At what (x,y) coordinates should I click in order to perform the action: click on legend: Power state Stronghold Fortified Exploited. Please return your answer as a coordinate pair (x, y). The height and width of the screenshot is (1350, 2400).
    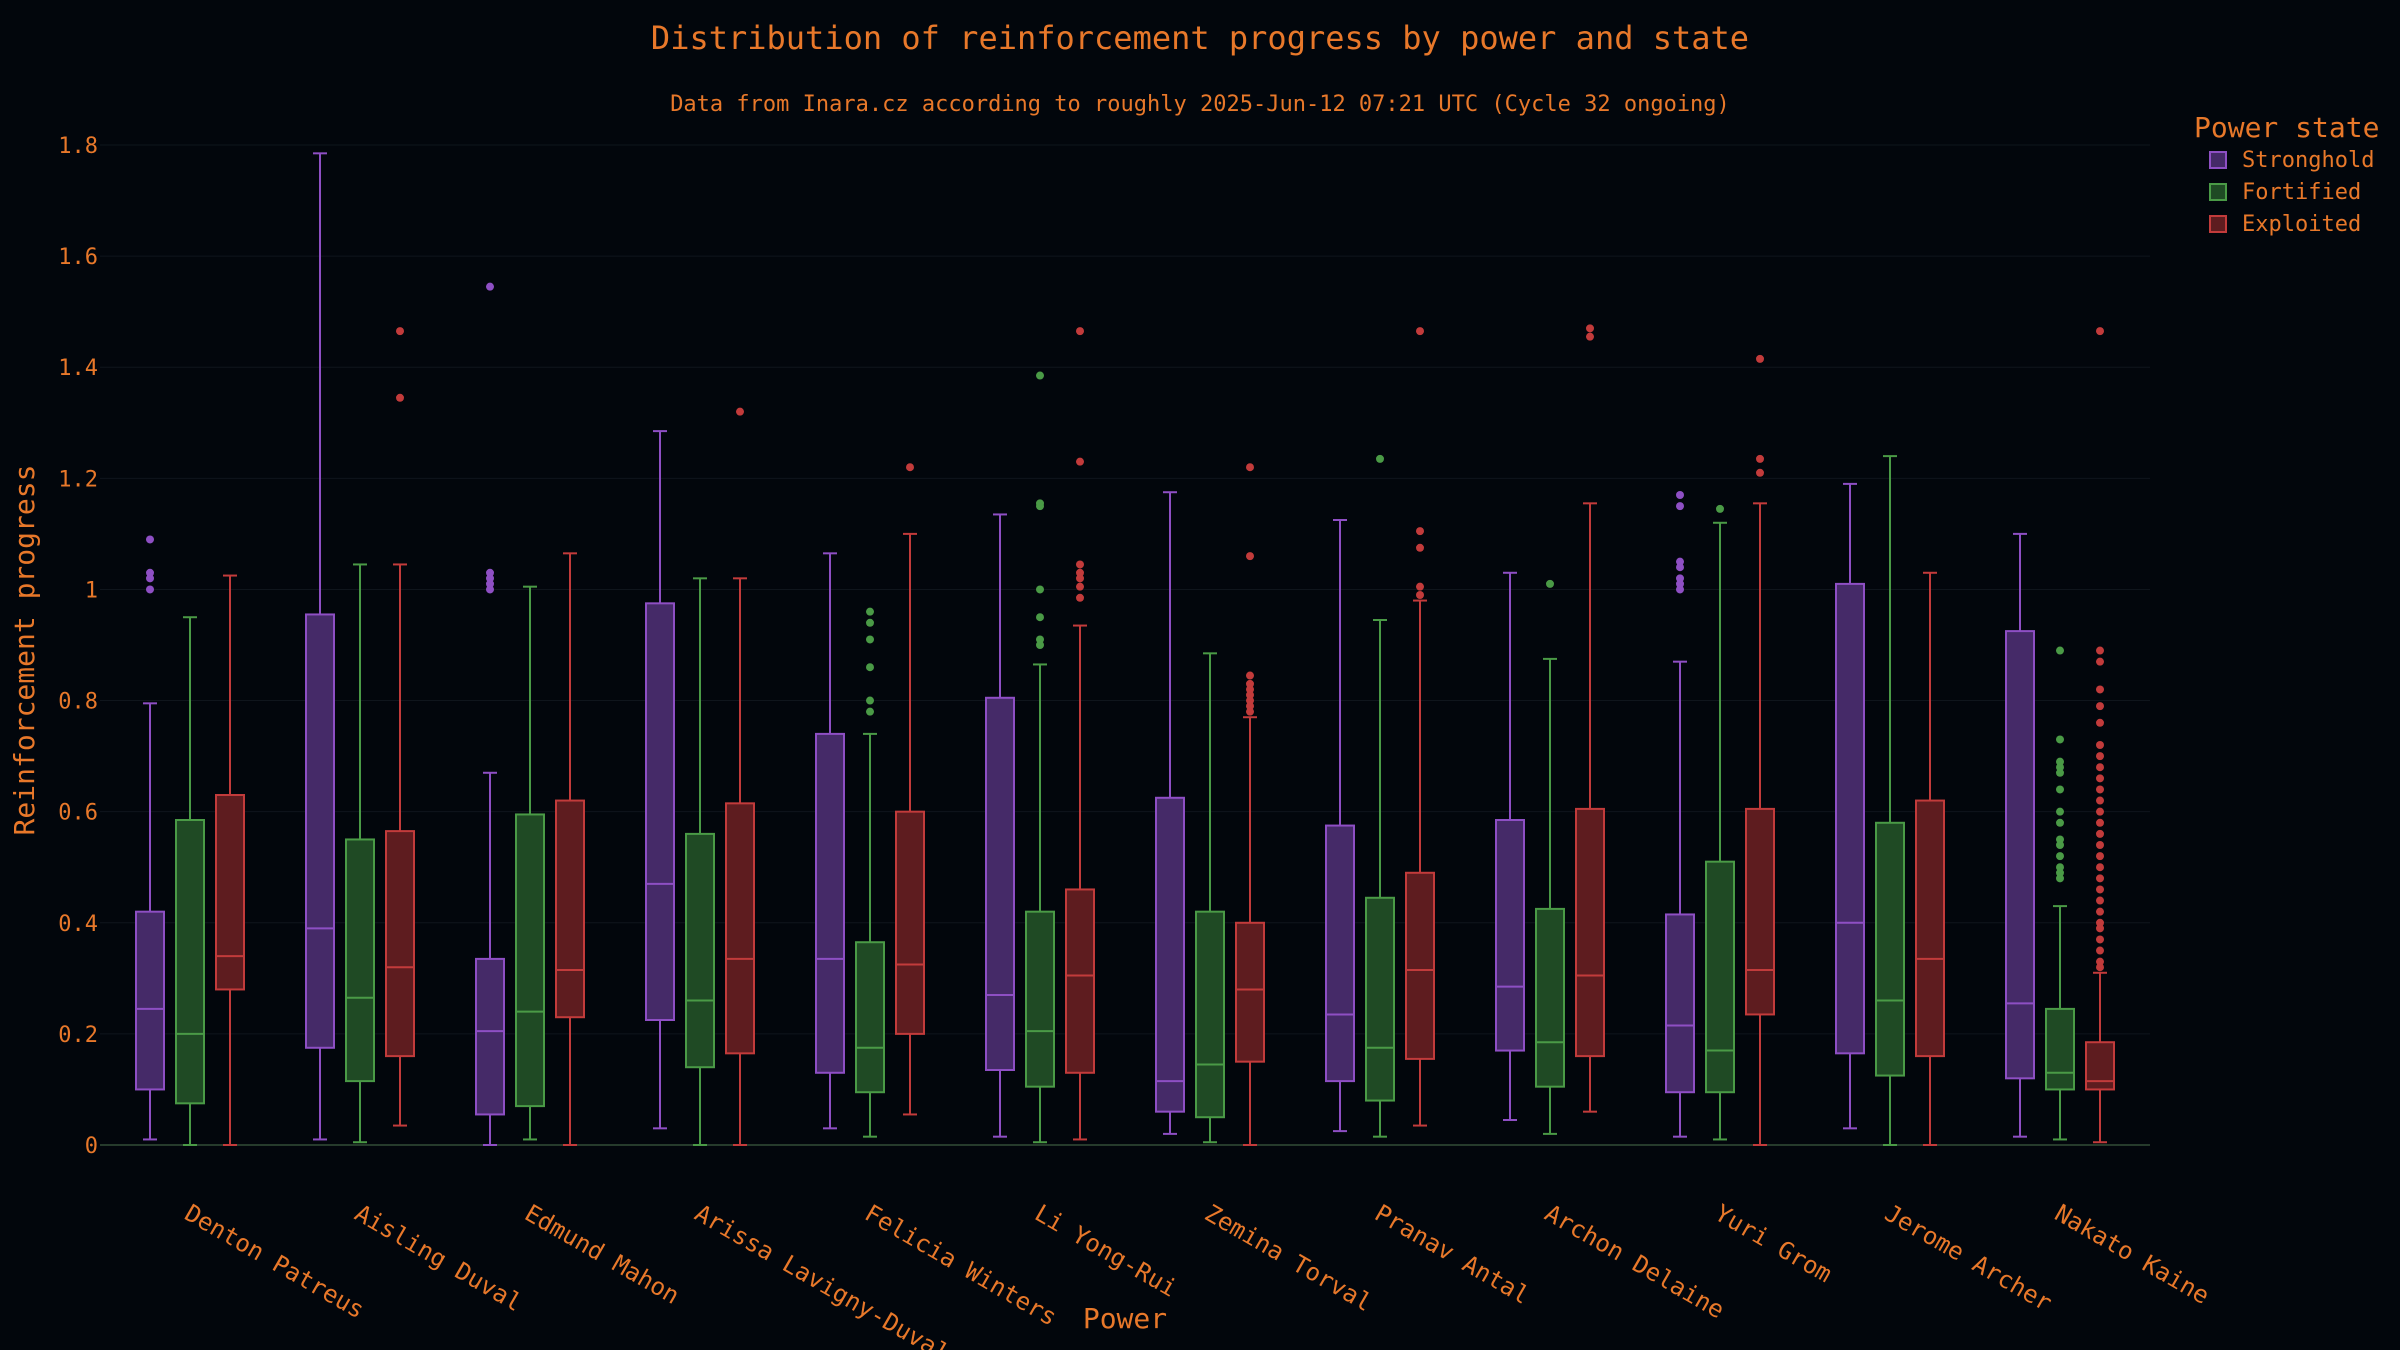
    Looking at the image, I should click on (2286, 174).